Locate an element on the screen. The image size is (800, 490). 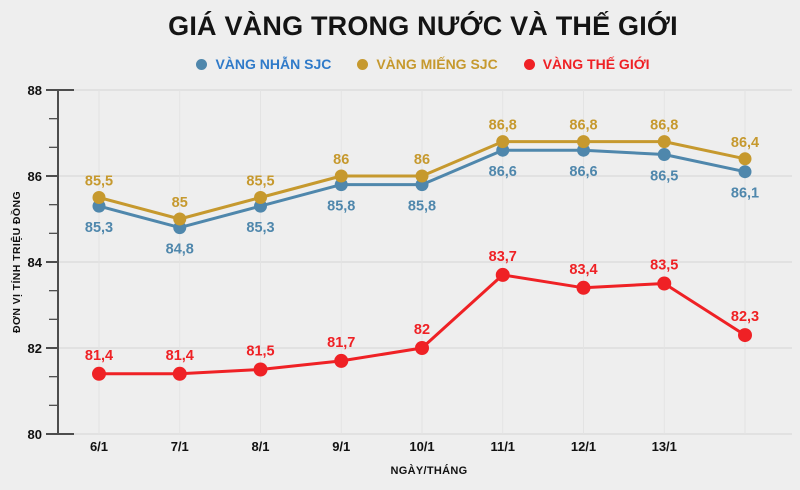
legend-item-vang-nhan-sjc: VÀNG NHẪN SJC is located at coordinates (263, 64).